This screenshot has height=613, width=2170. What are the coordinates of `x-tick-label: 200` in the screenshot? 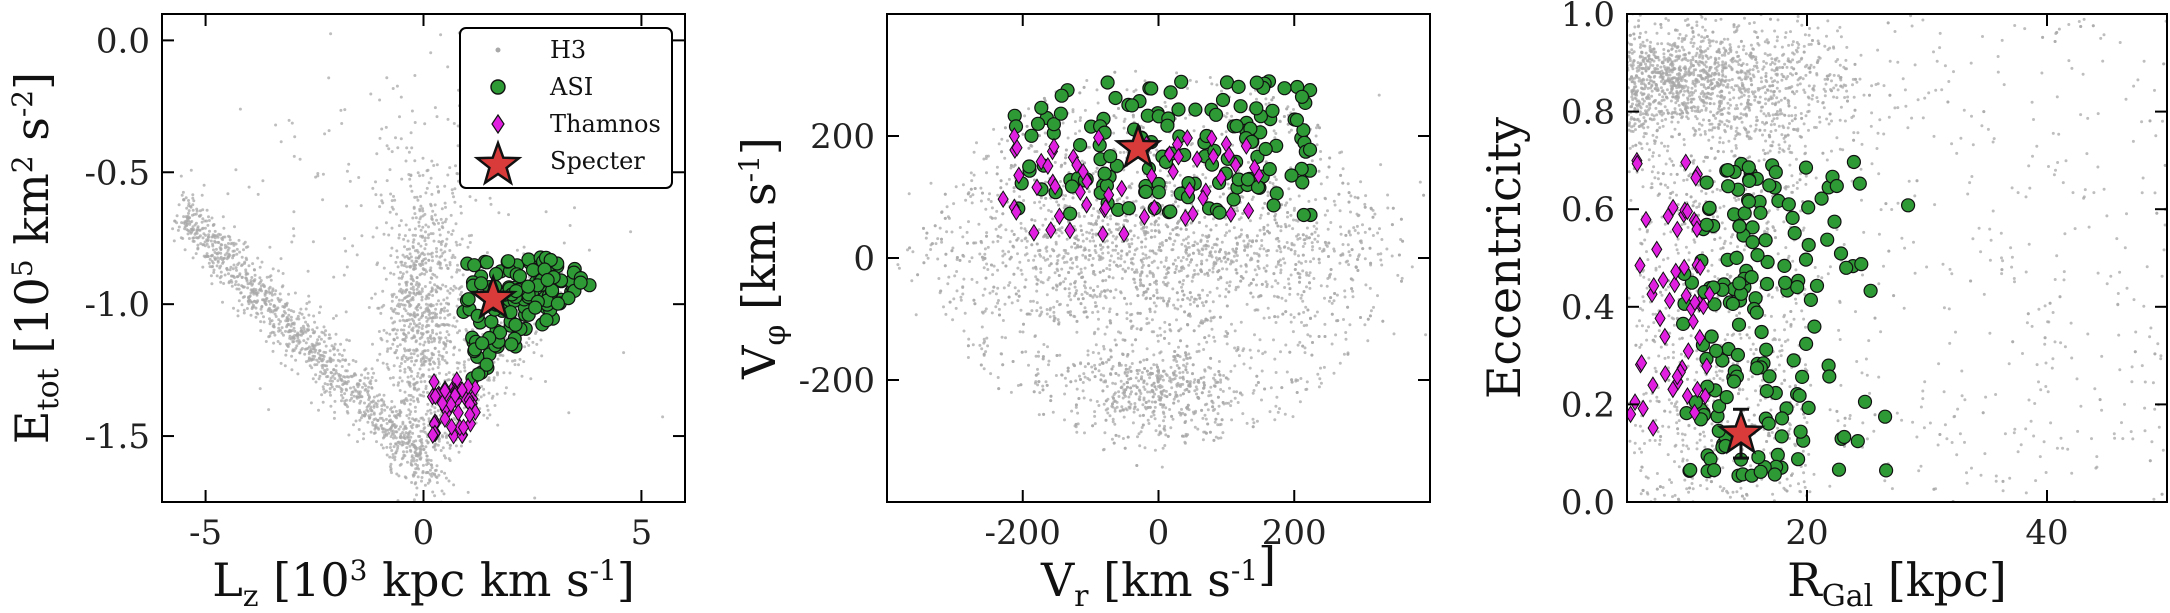 It's located at (1294, 533).